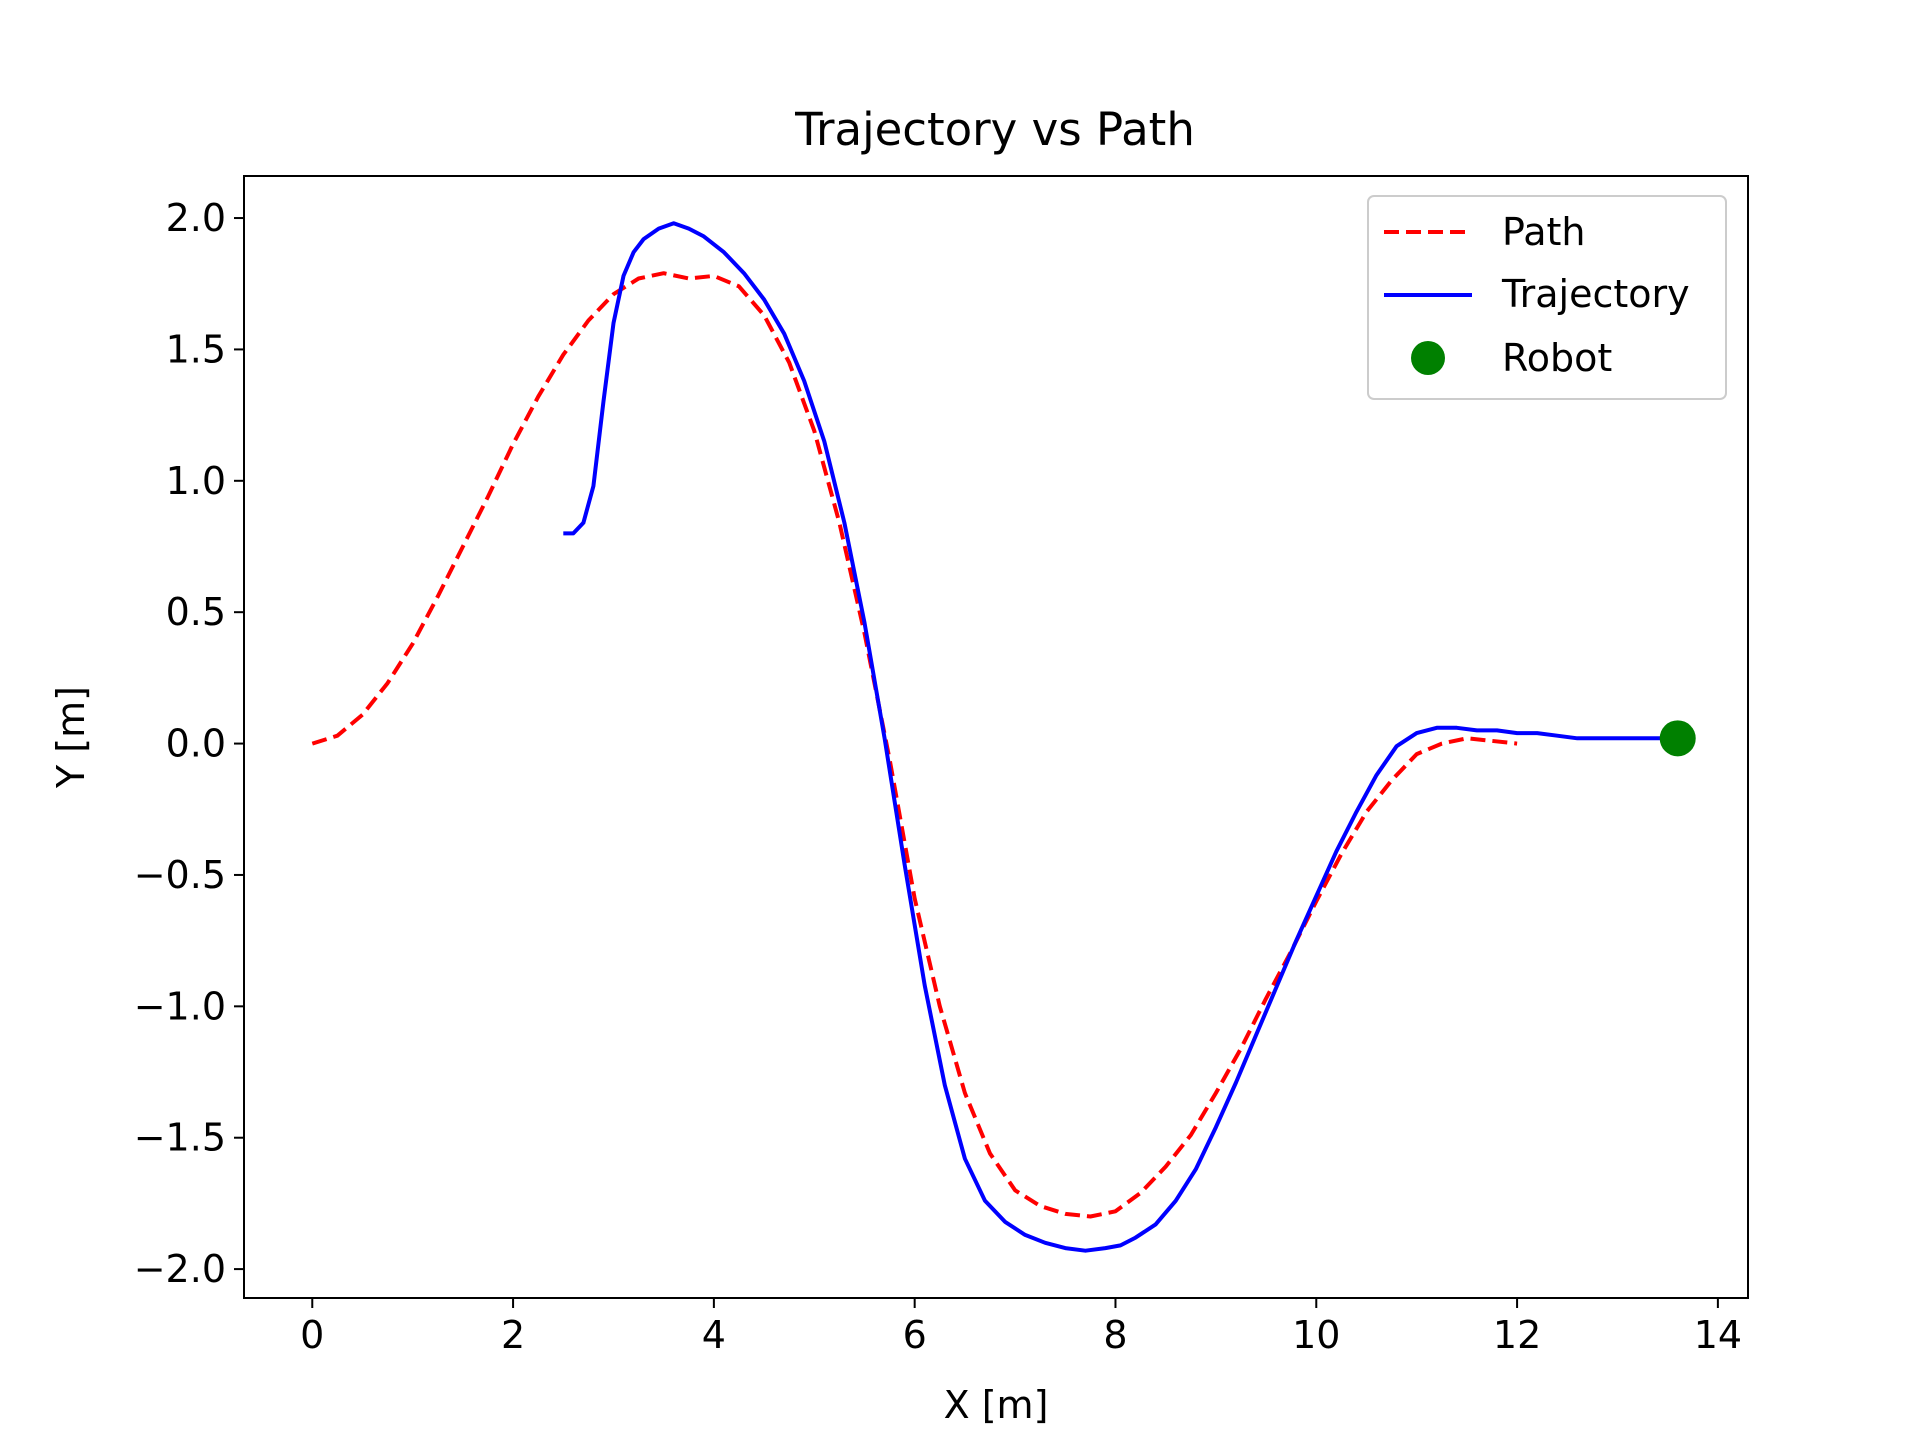 Image resolution: width=1920 pixels, height=1440 pixels. What do you see at coordinates (180, 1138) in the screenshot?
I see `y-tick-label: −1.5` at bounding box center [180, 1138].